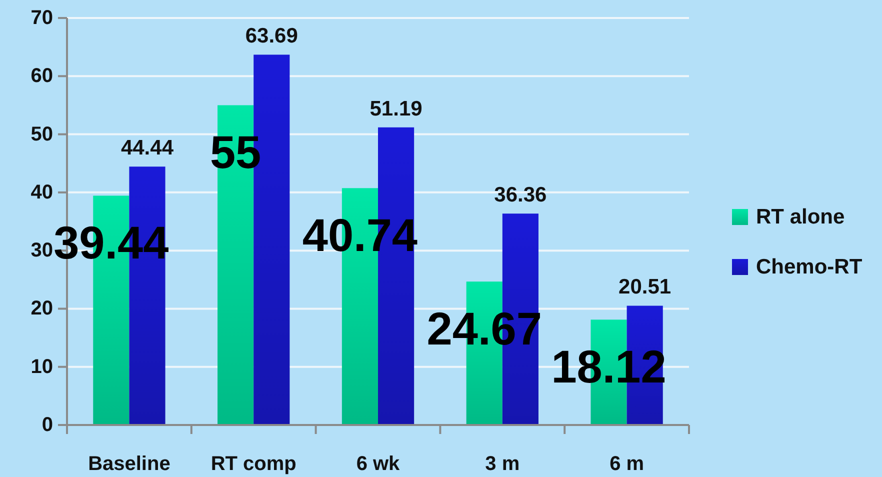 The image size is (882, 477). I want to click on y-tick-label: 70, so click(41, 18).